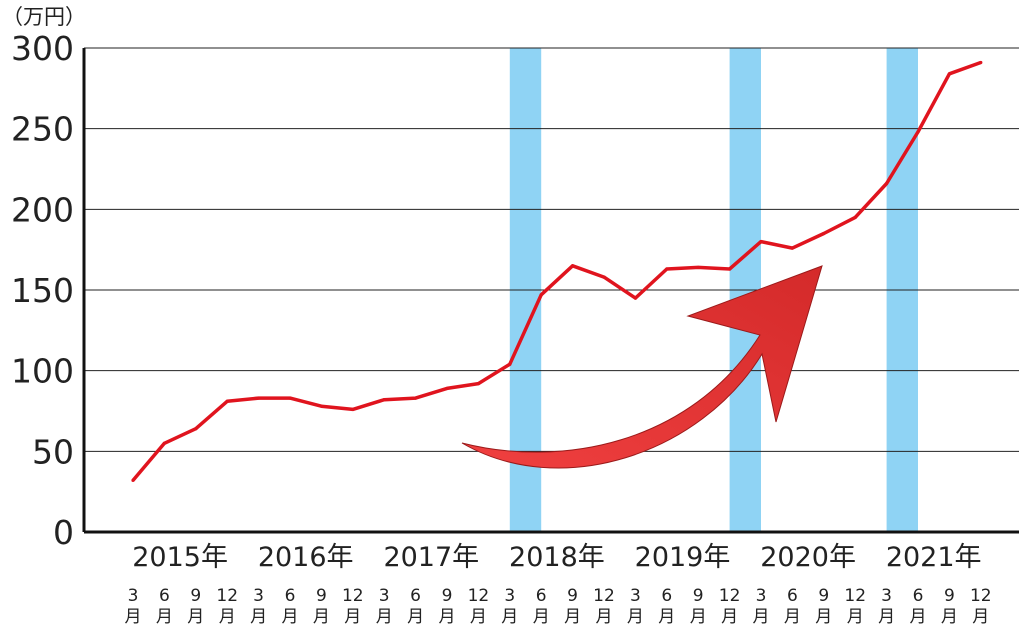 The image size is (1019, 628). I want to click on y-tick-label: 250, so click(42, 129).